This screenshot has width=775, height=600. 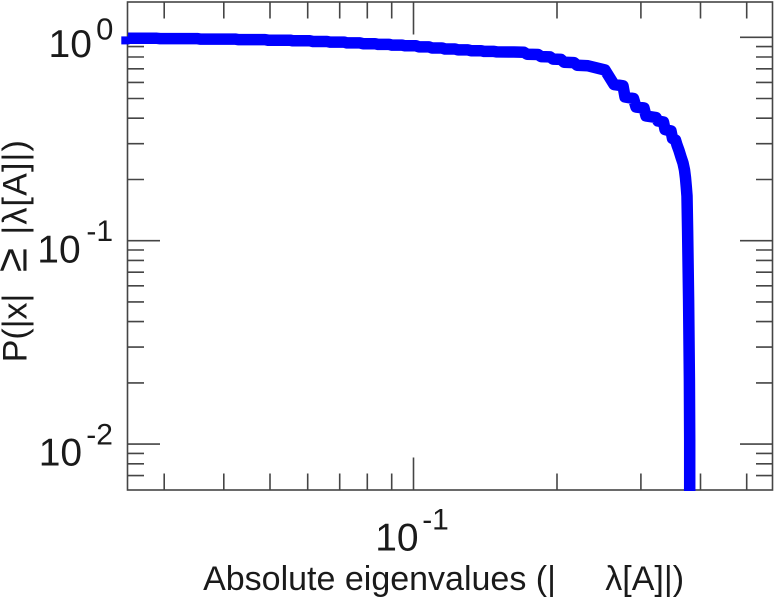 I want to click on svg-text: Absolute eigenvalues (|, so click(x=379, y=579).